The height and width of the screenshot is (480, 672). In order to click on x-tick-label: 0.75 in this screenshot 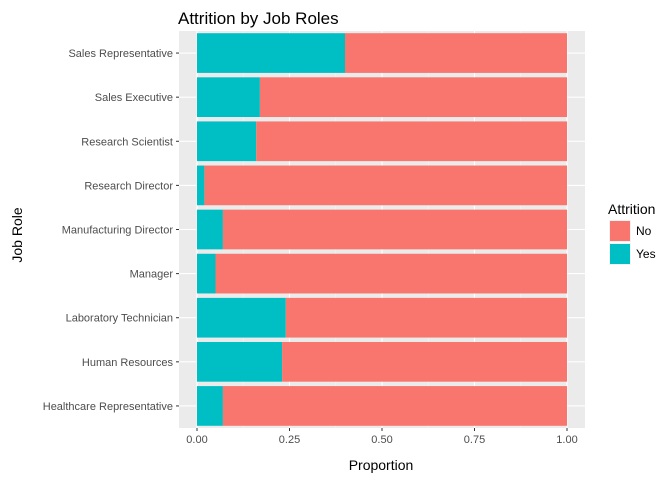, I will do `click(474, 440)`.